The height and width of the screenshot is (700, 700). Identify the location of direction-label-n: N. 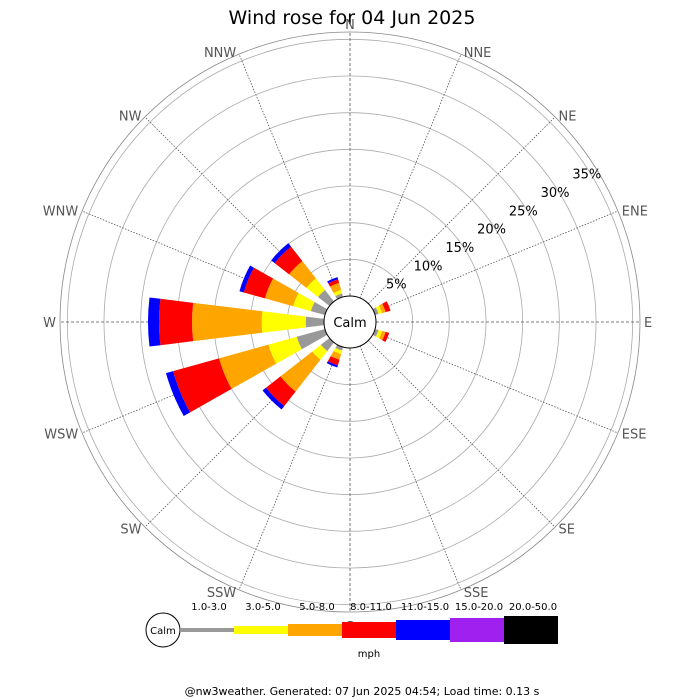
(350, 25).